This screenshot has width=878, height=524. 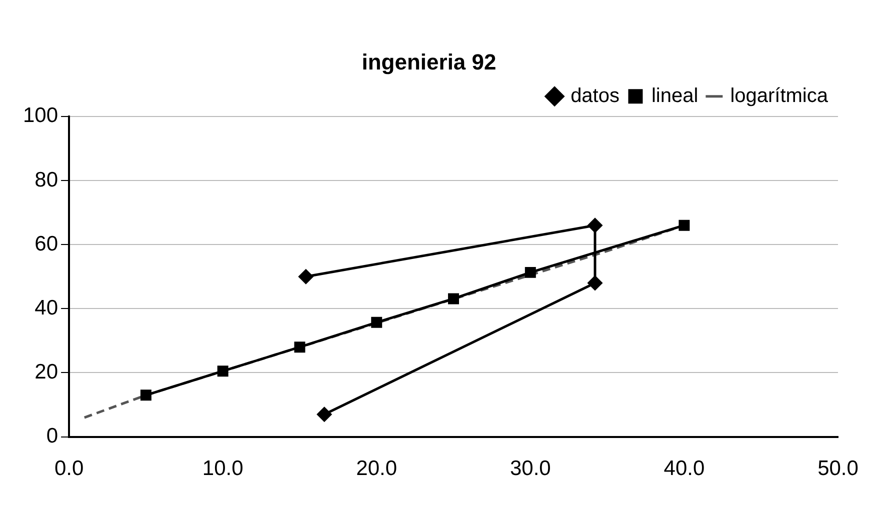 I want to click on chart-title: ingenieria 92, so click(x=429, y=61).